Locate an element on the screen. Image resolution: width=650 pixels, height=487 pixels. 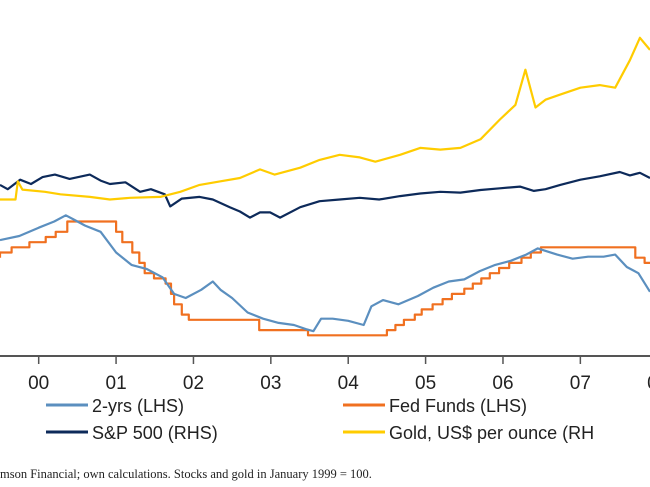
legend-label: S&P 500 (RHS) is located at coordinates (155, 433).